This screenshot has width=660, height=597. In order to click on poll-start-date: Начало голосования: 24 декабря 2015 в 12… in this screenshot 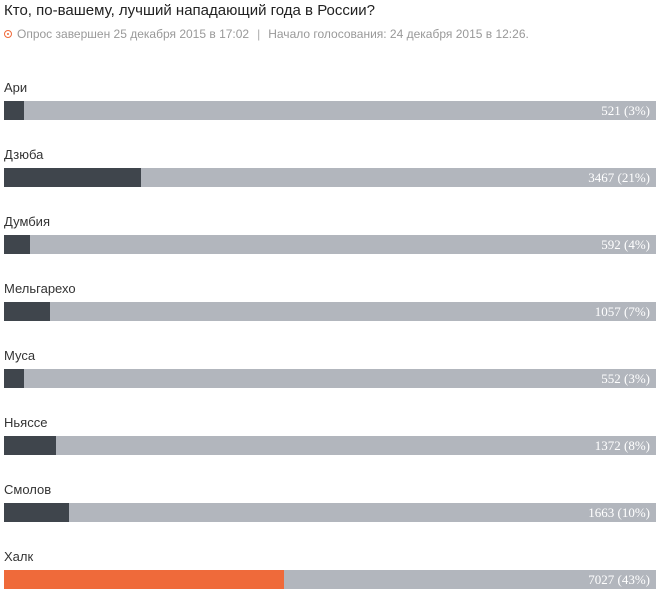, I will do `click(398, 34)`.